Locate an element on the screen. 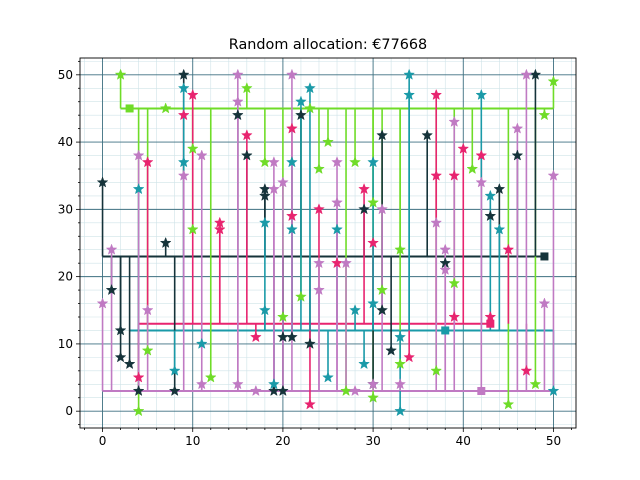 The image size is (640, 480). x-tick-label: 0 is located at coordinates (103, 441).